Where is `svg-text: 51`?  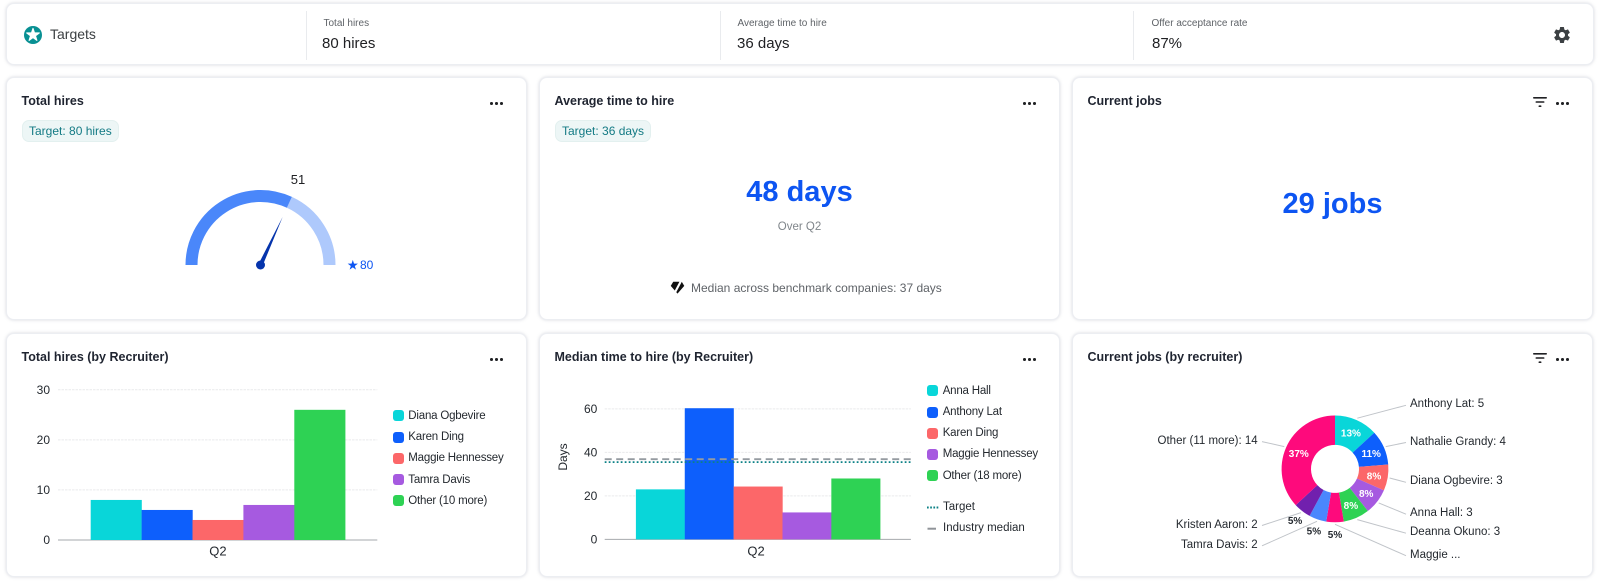
svg-text: 51 is located at coordinates (298, 179).